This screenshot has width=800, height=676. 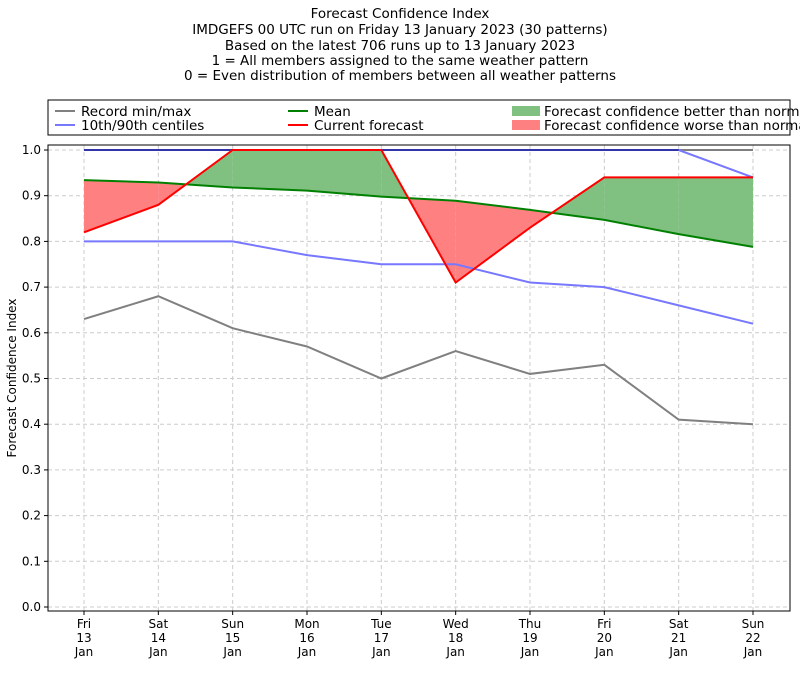 What do you see at coordinates (418, 213) in the screenshot?
I see `mean-line` at bounding box center [418, 213].